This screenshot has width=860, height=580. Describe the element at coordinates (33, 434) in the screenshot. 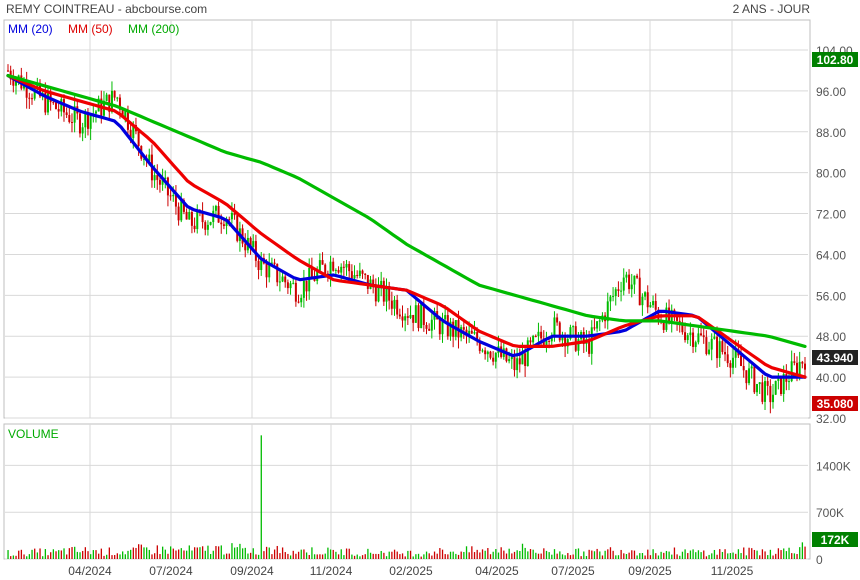

I see `volume-title: VOLUME` at that location.